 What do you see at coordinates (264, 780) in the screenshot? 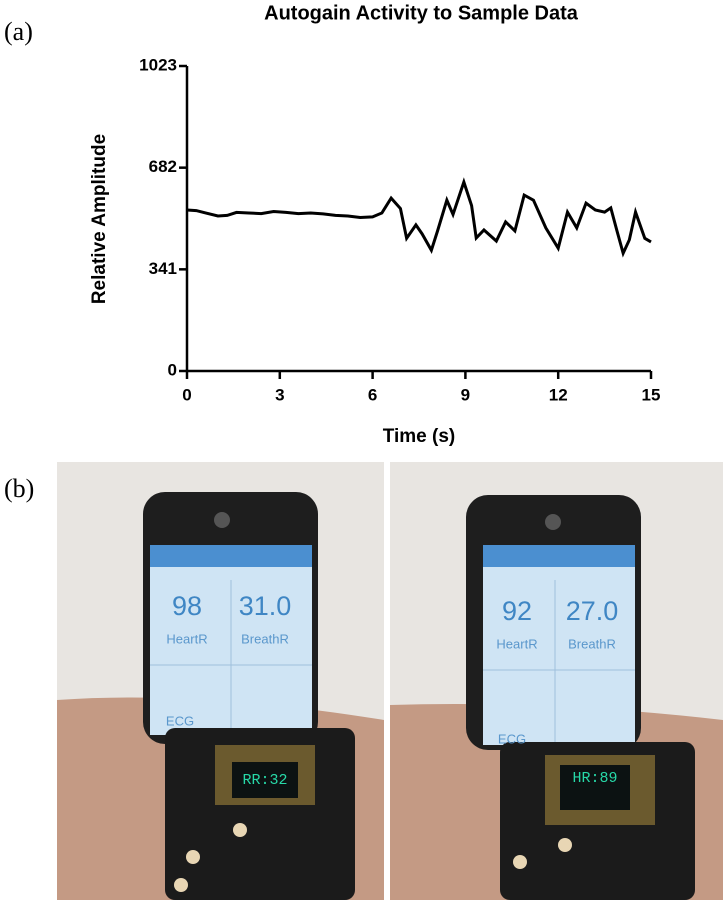
I see `watch-display: RR:32` at bounding box center [264, 780].